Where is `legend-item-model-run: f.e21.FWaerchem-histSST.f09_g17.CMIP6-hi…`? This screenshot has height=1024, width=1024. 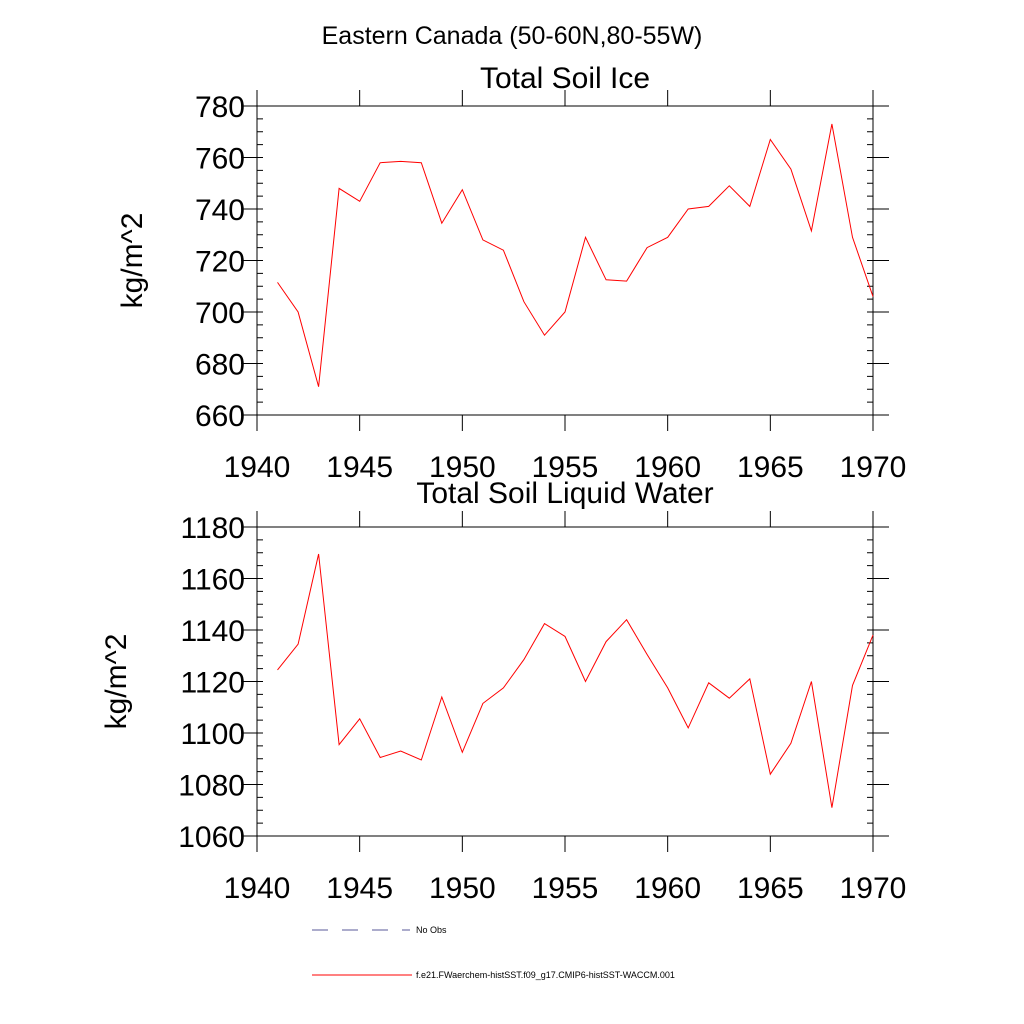
legend-item-model-run: f.e21.FWaerchem-histSST.f09_g17.CMIP6-hi… is located at coordinates (493, 975).